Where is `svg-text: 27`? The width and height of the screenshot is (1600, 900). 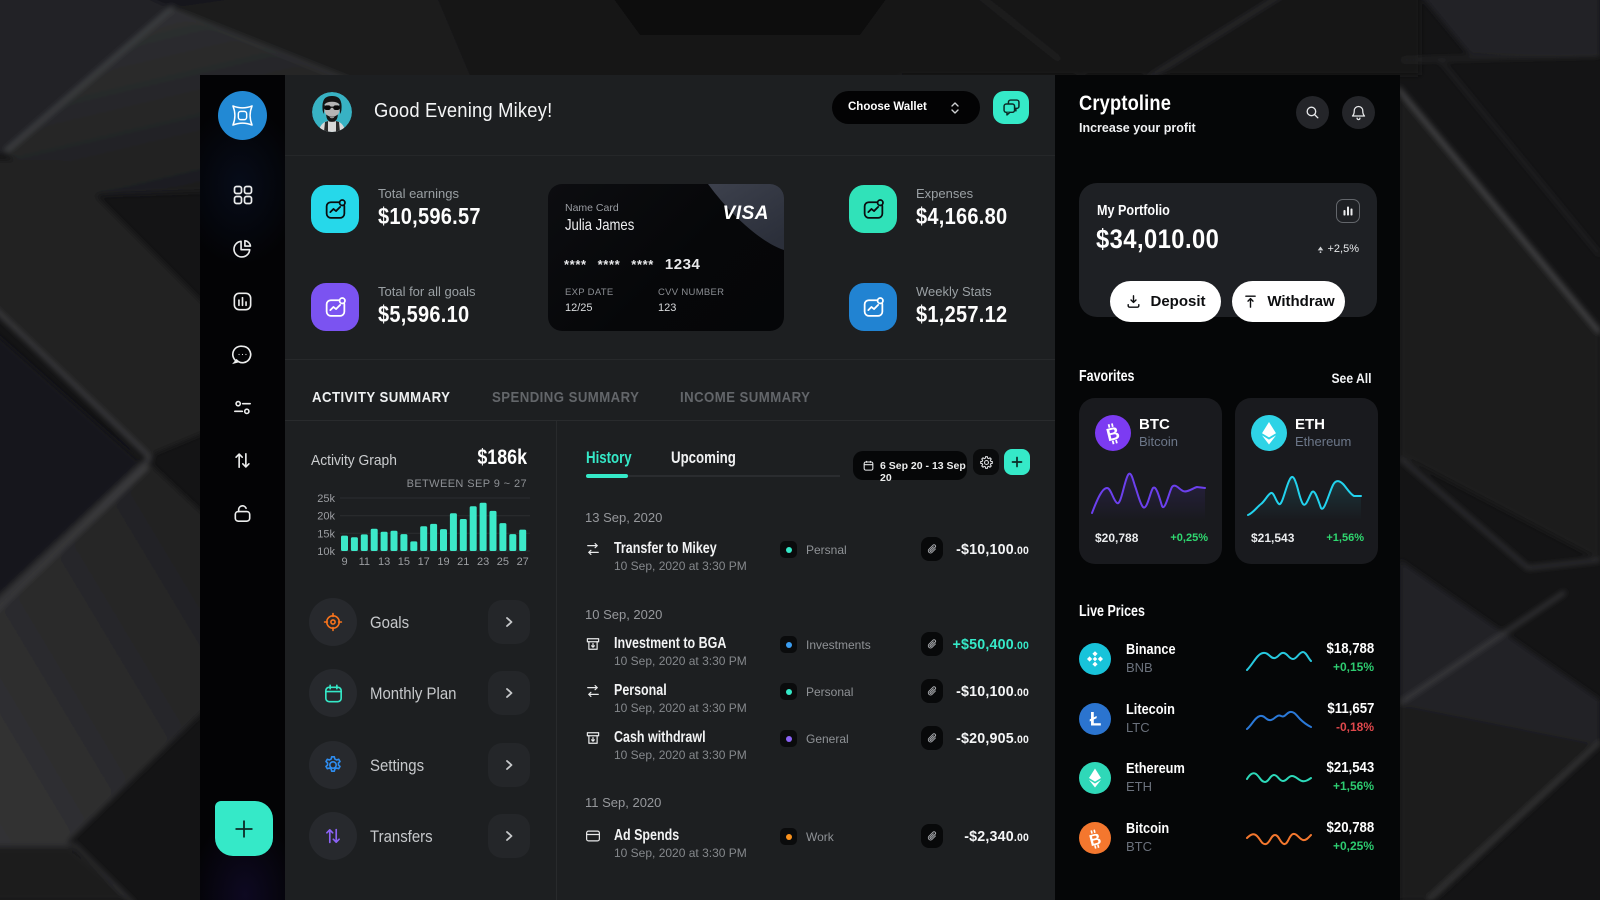 svg-text: 27 is located at coordinates (523, 562).